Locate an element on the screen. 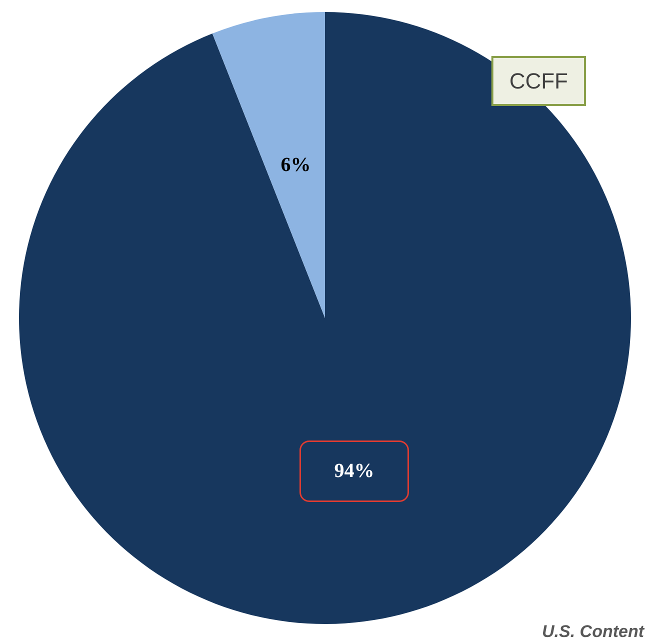 This screenshot has height=644, width=648. text: CCFF is located at coordinates (538, 81).